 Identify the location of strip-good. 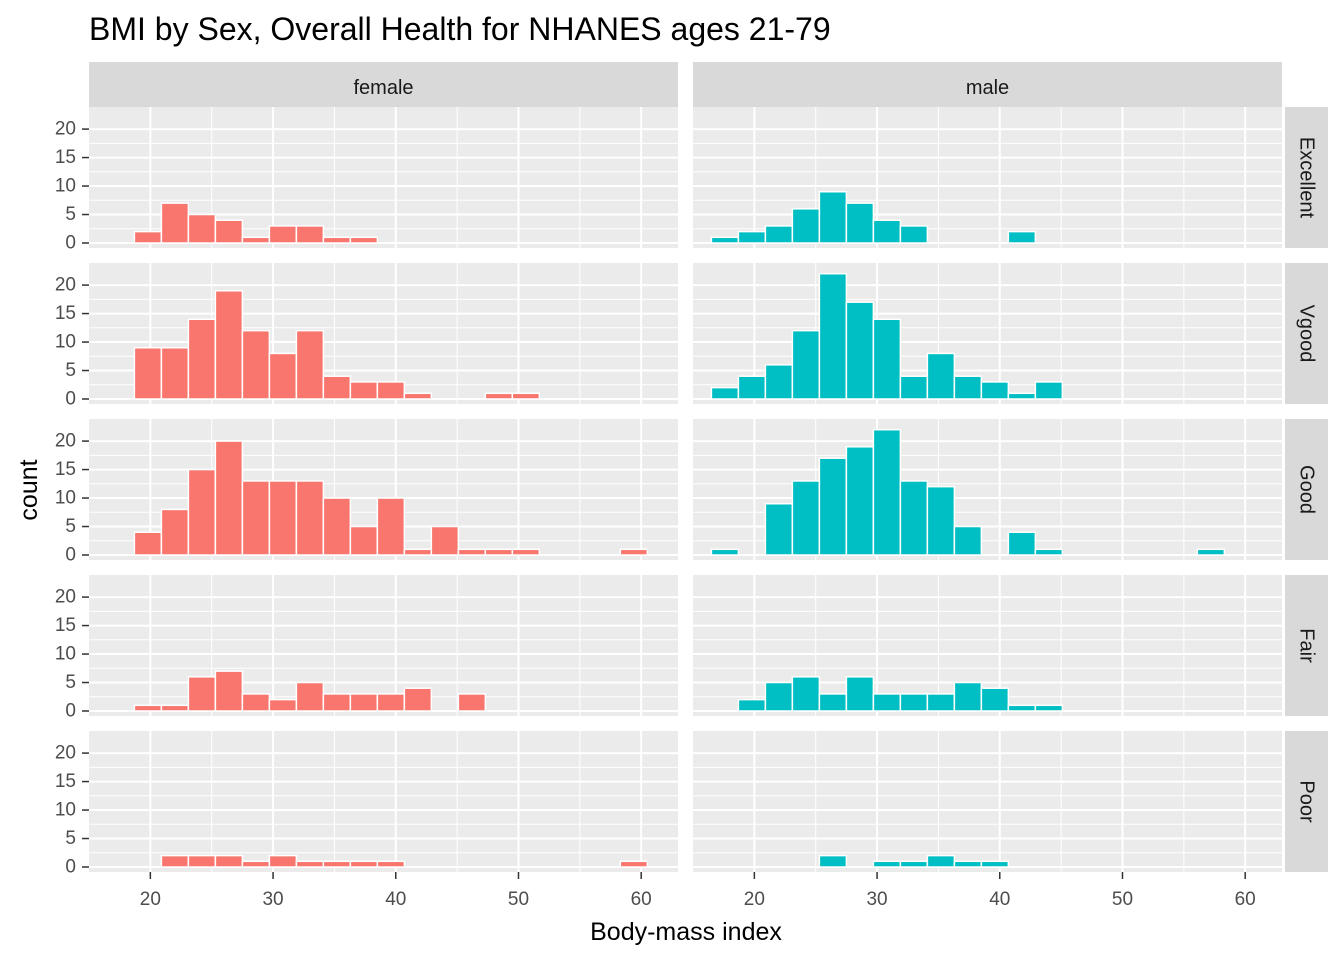
(1306, 489).